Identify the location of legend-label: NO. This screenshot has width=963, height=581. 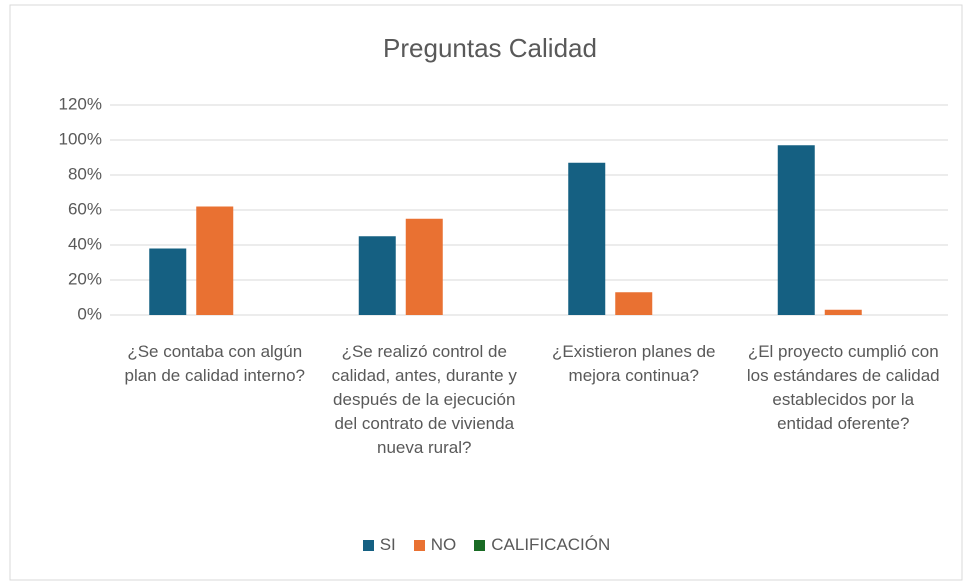
(443, 544).